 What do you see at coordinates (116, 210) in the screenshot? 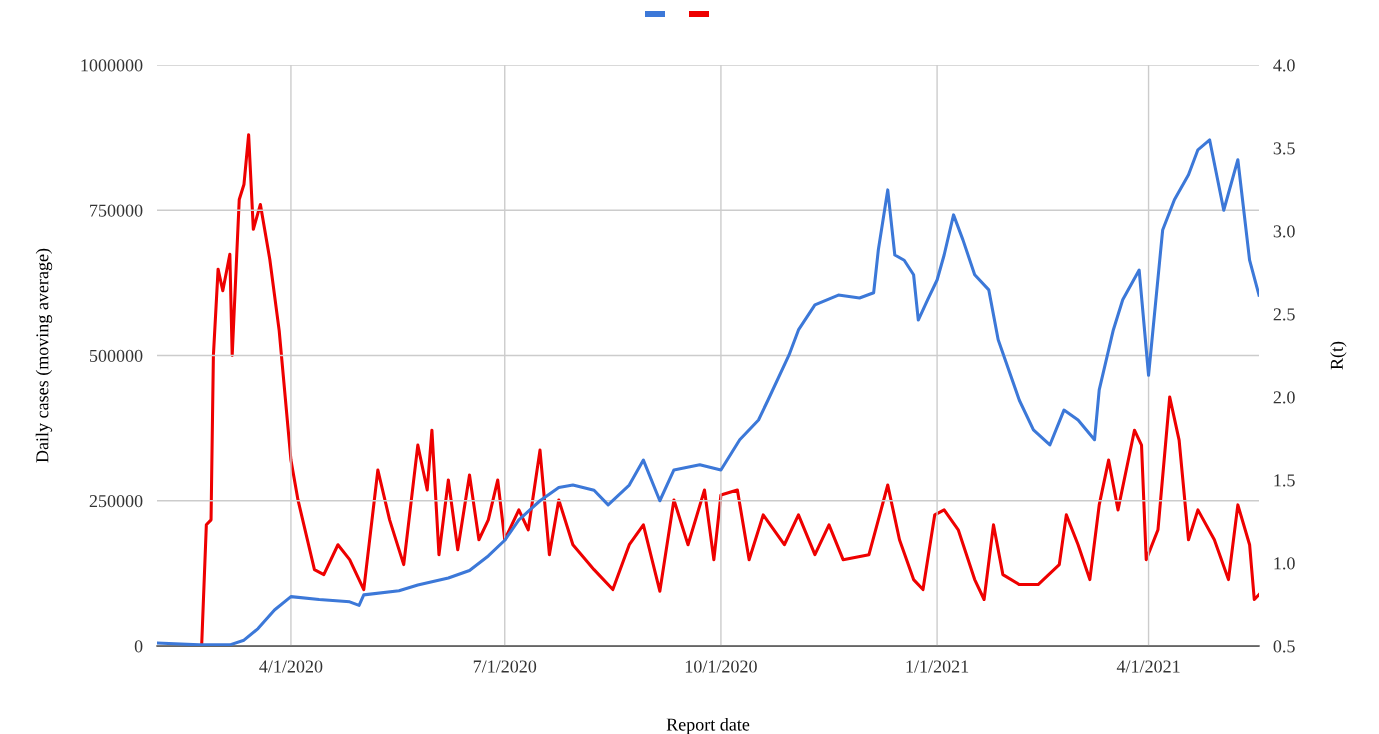
I see `y-tick-label: 750000` at bounding box center [116, 210].